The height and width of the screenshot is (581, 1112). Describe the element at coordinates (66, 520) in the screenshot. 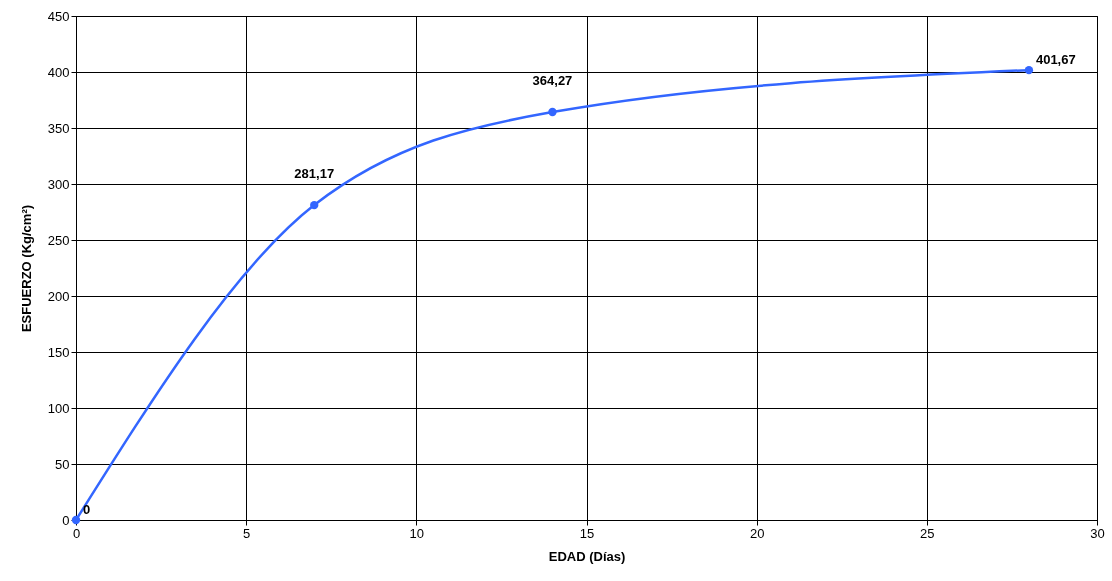

I see `y-tick-label: 0` at that location.